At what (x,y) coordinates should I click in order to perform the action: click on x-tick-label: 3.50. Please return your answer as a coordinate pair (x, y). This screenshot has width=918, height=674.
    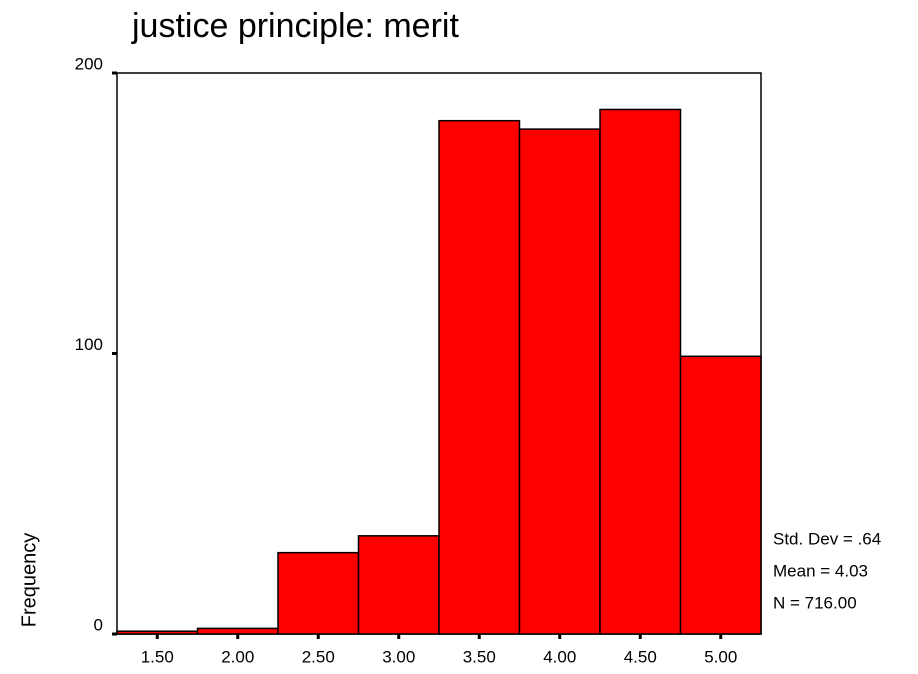
    Looking at the image, I should click on (479, 656).